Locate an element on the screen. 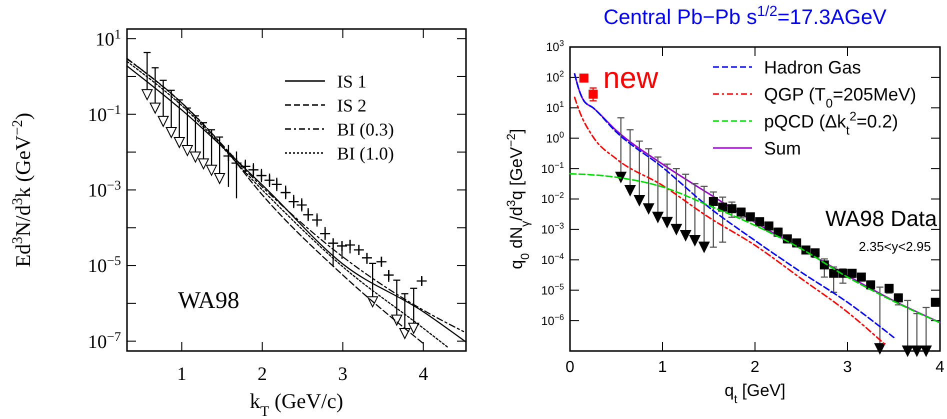 The height and width of the screenshot is (419, 947). x-axis-title: q$_{t}$ [GeV] is located at coordinates (755, 393).